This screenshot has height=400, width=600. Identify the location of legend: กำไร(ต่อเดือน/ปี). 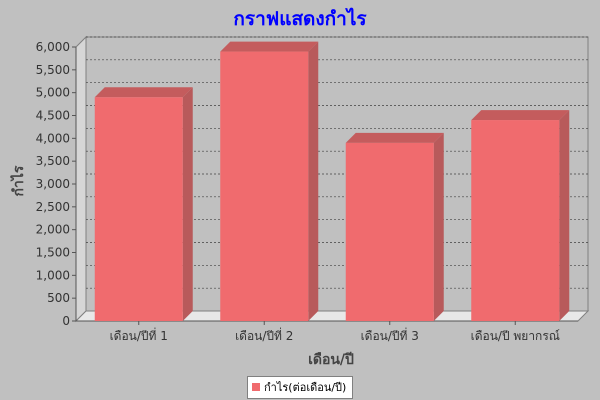
(300, 387).